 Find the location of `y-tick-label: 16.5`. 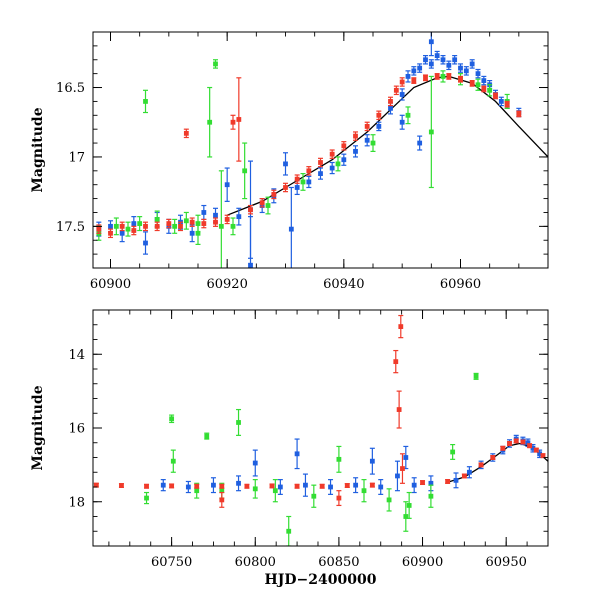

y-tick-label: 16.5 is located at coordinates (70, 88).